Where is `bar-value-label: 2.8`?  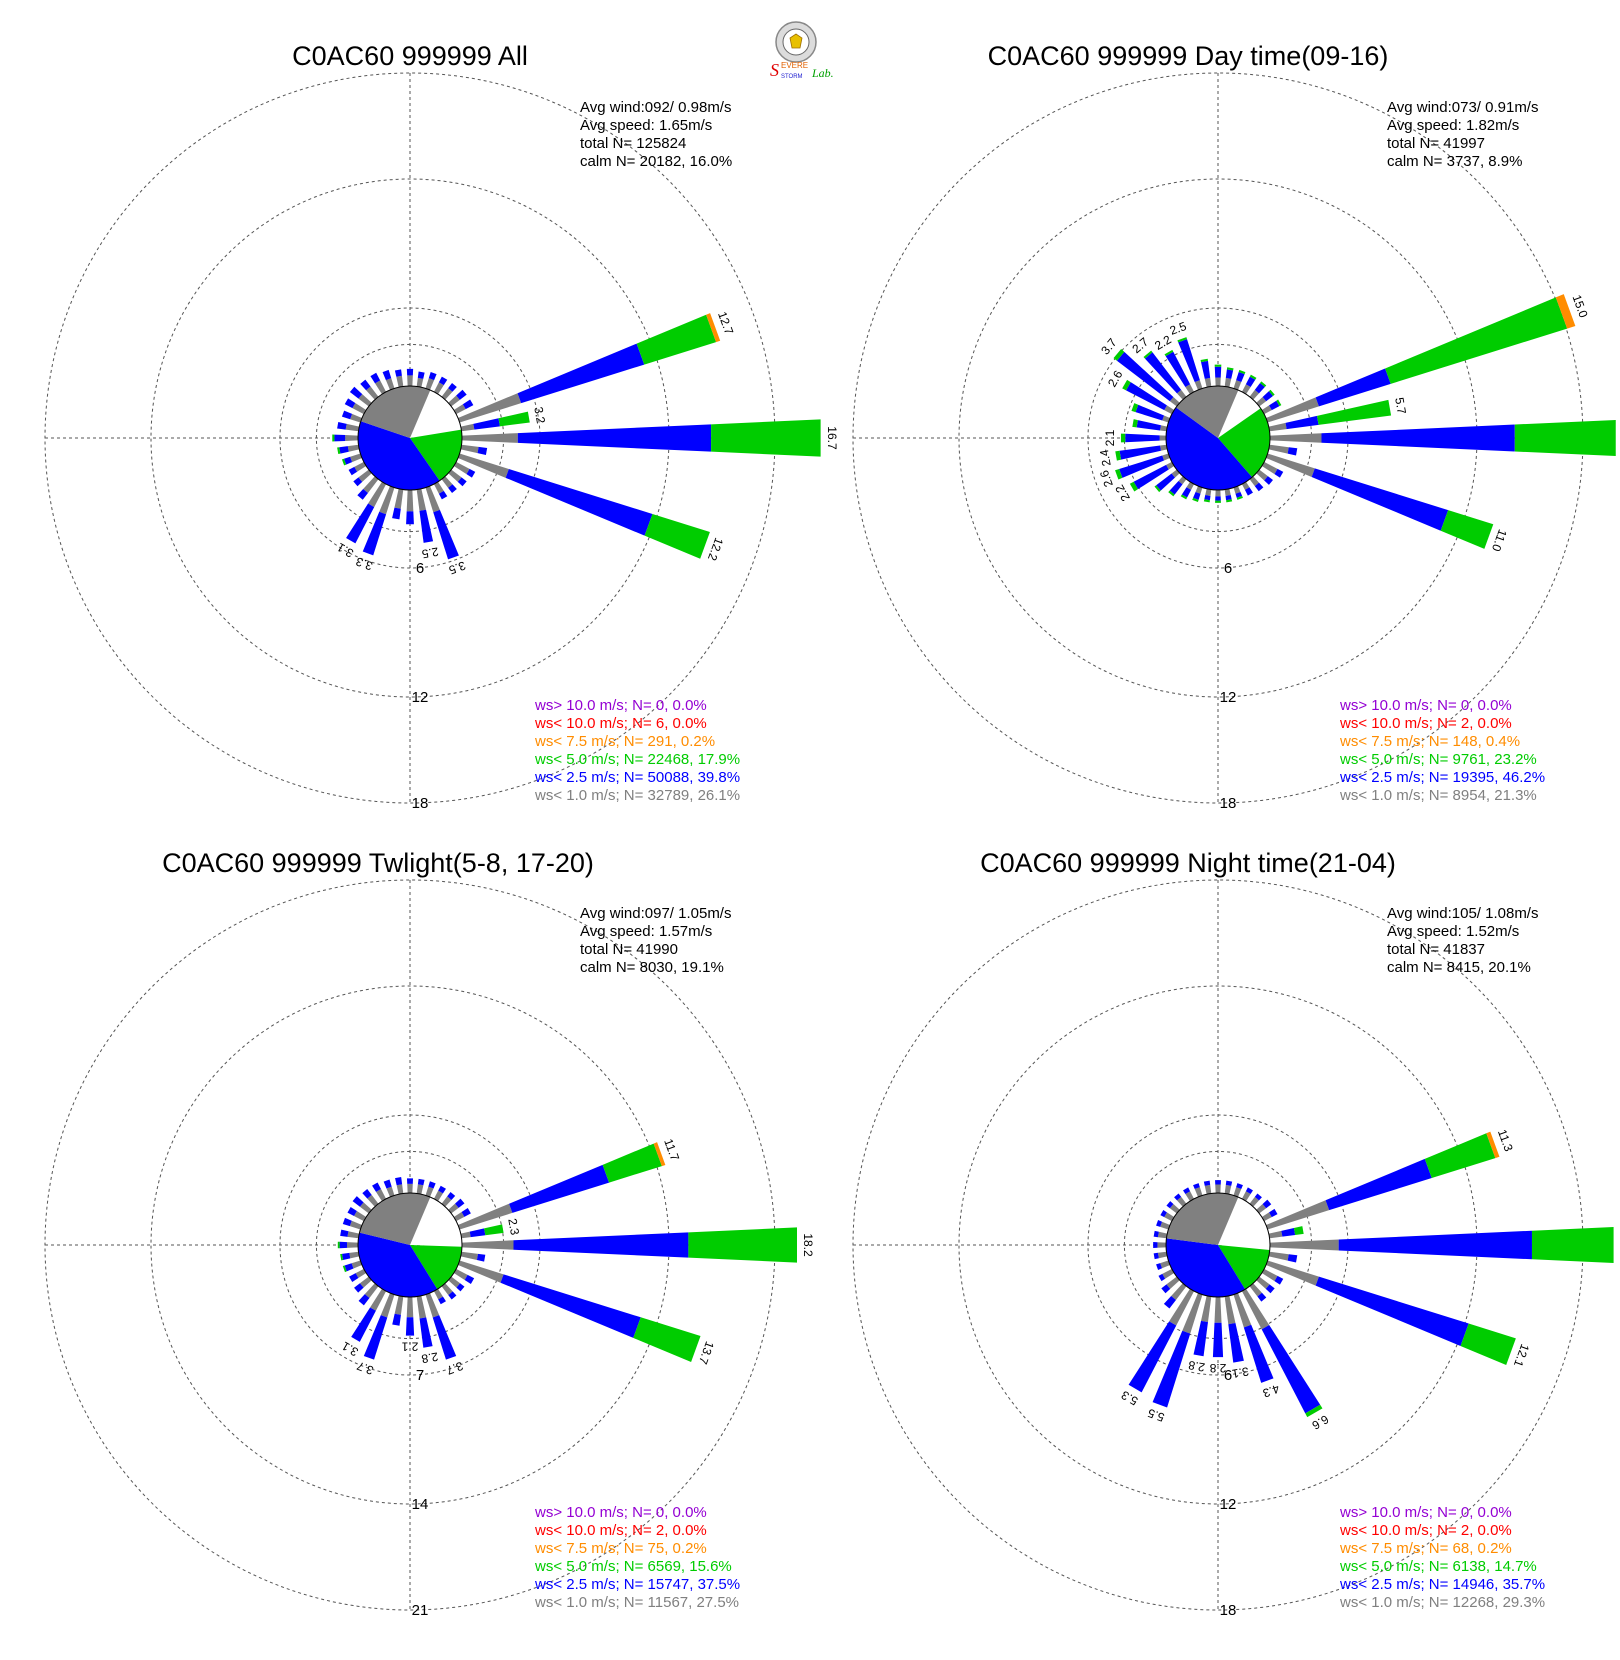
bar-value-label: 2.8 is located at coordinates (1217, 1368).